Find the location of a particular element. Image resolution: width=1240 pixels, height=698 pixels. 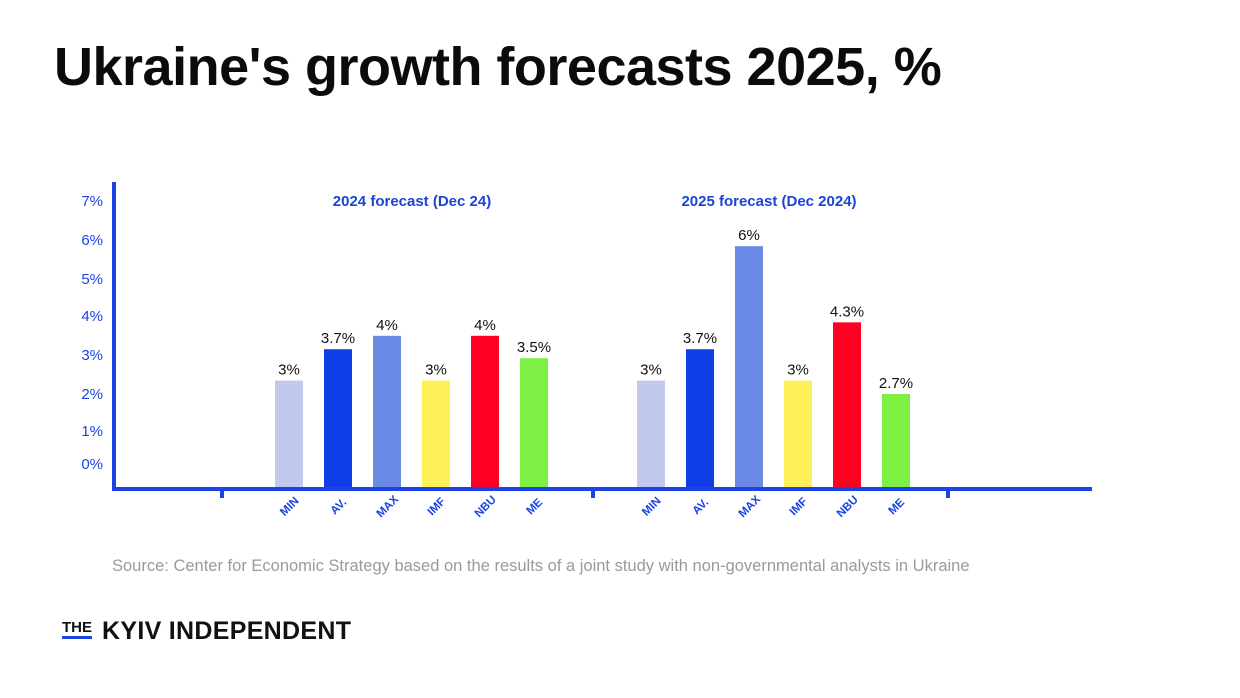

kyiv-independent-logo: THE KYIV INDEPENDENT is located at coordinates (206, 631).